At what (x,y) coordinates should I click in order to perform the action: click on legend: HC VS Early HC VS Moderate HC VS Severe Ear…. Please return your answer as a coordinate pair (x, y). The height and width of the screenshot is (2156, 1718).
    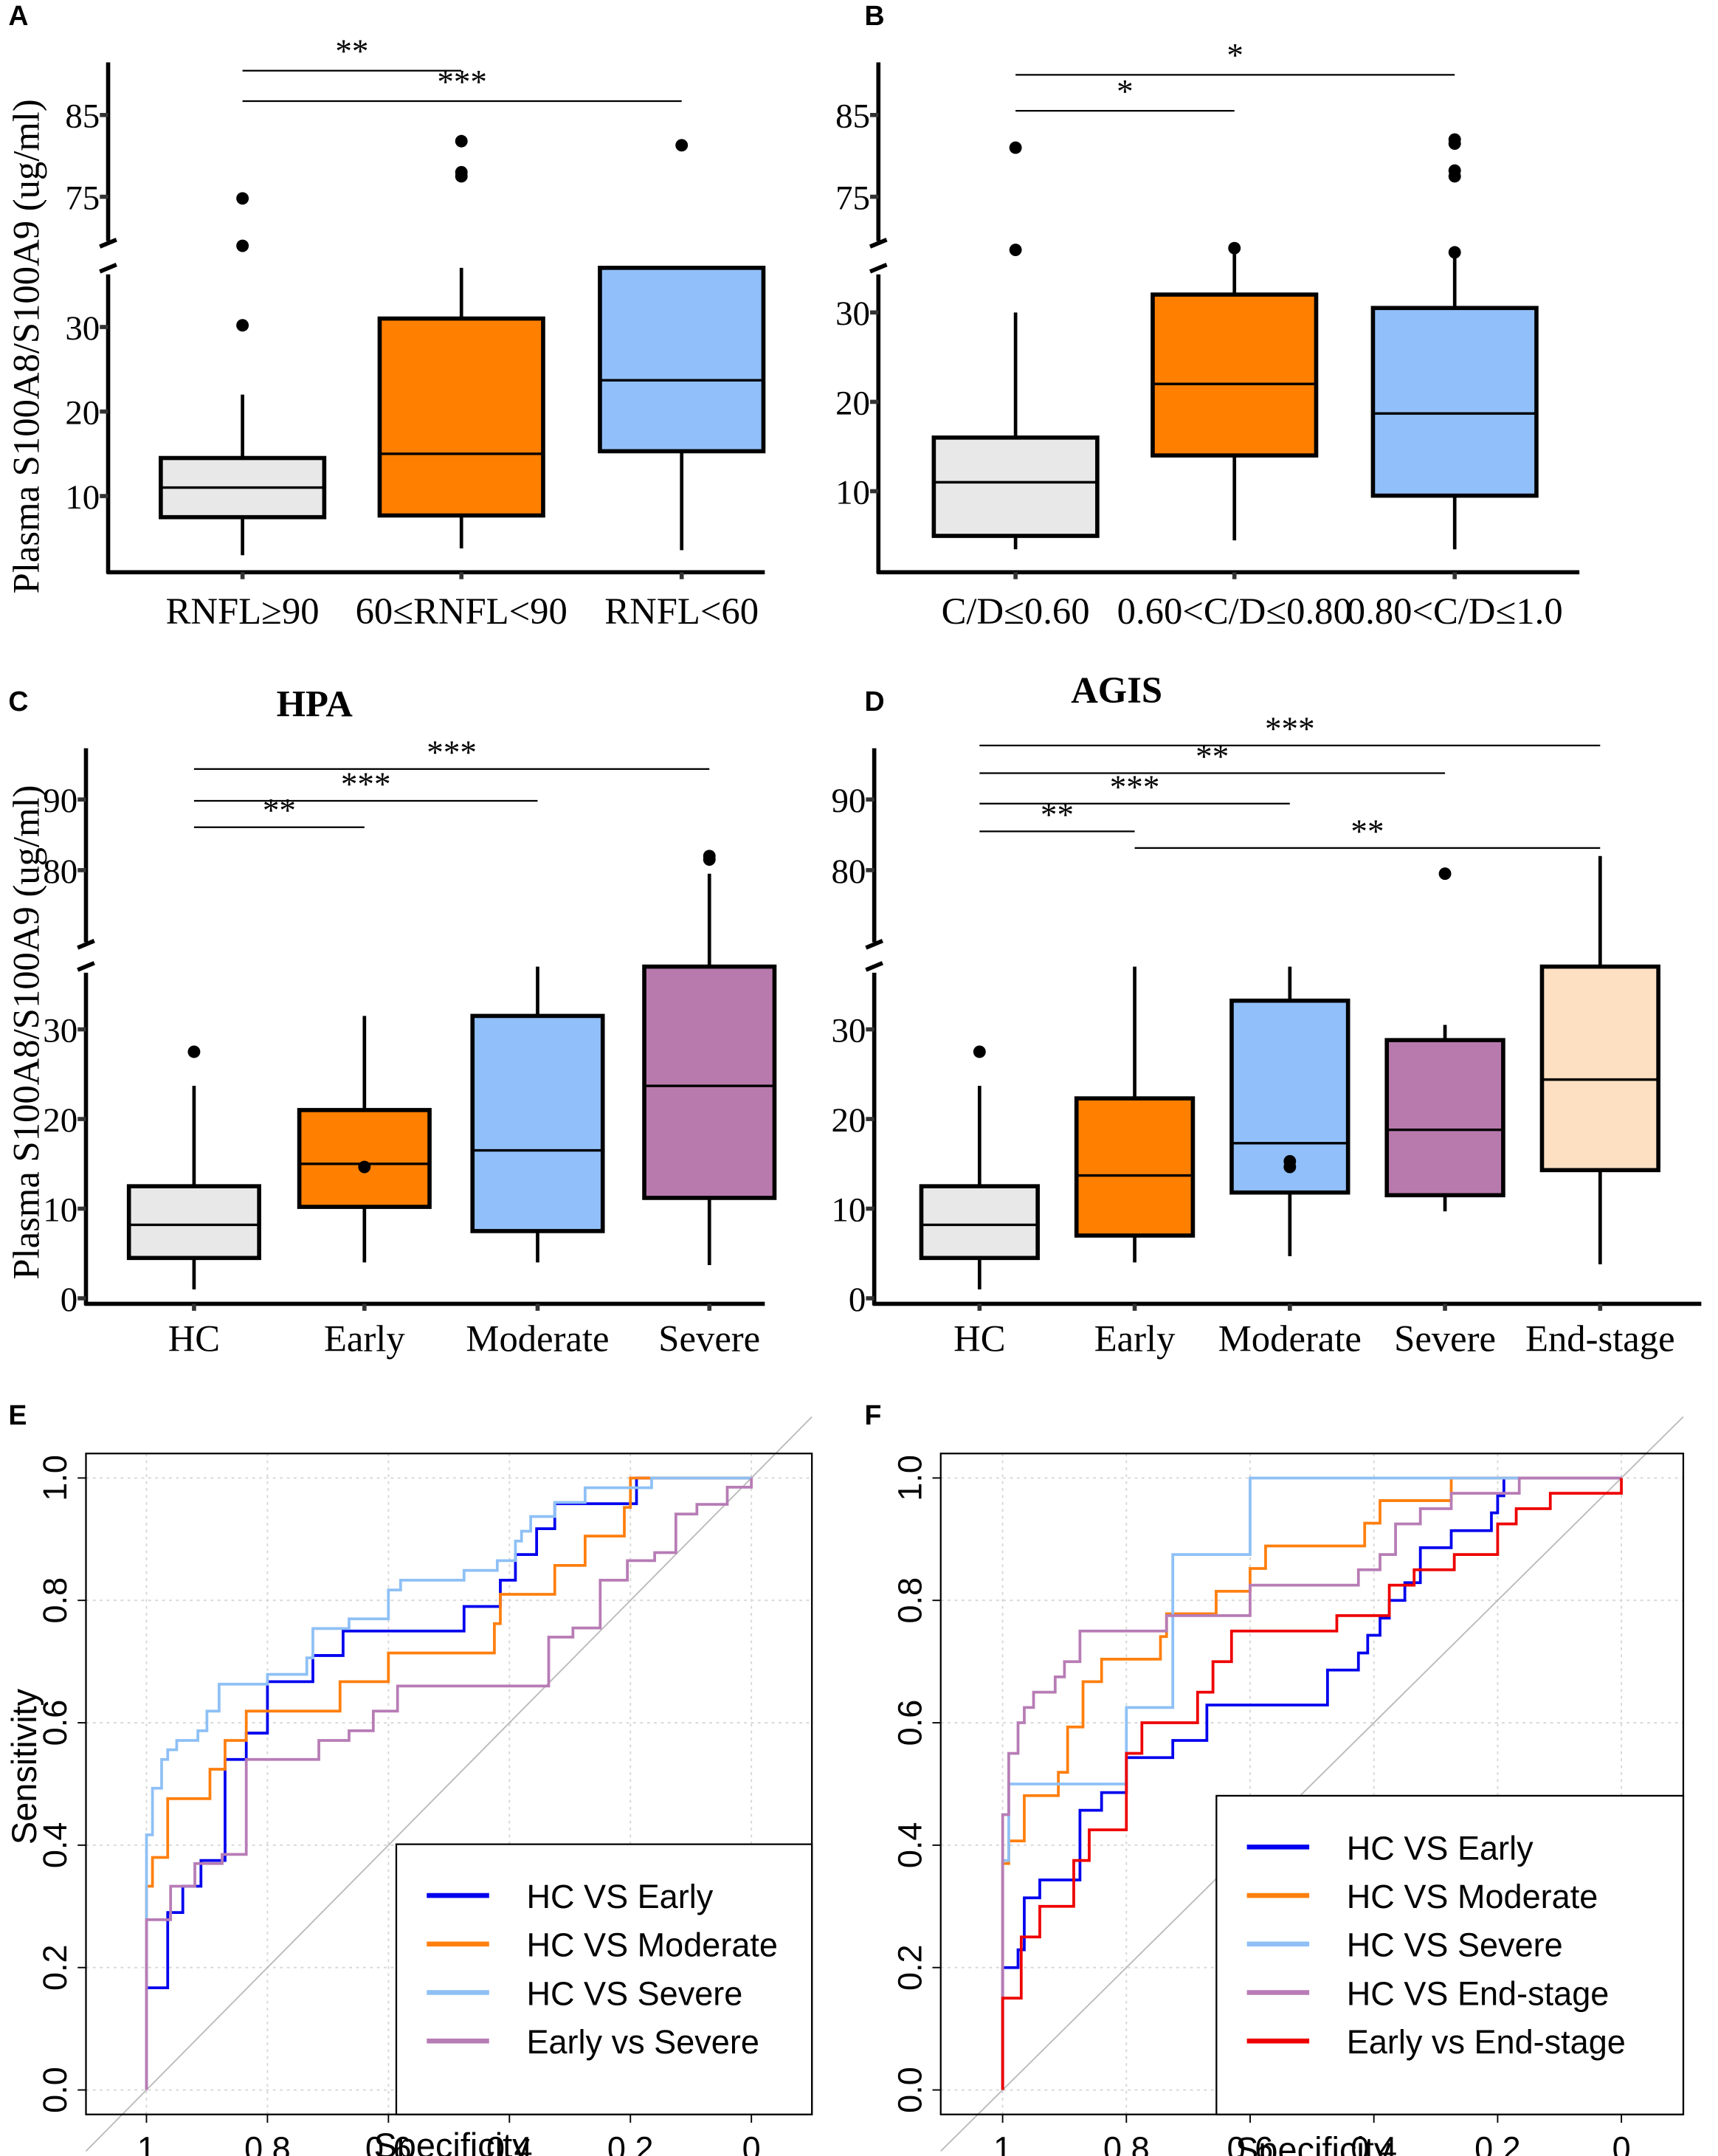
    Looking at the image, I should click on (604, 1979).